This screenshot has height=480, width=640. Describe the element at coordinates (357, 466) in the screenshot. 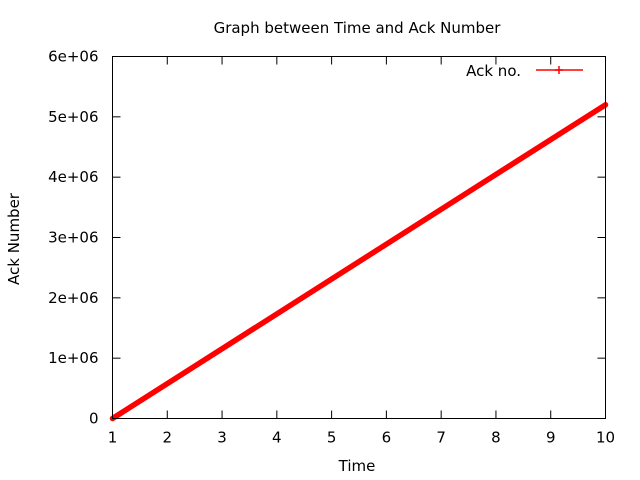

I see `x-axis-label: Time` at that location.